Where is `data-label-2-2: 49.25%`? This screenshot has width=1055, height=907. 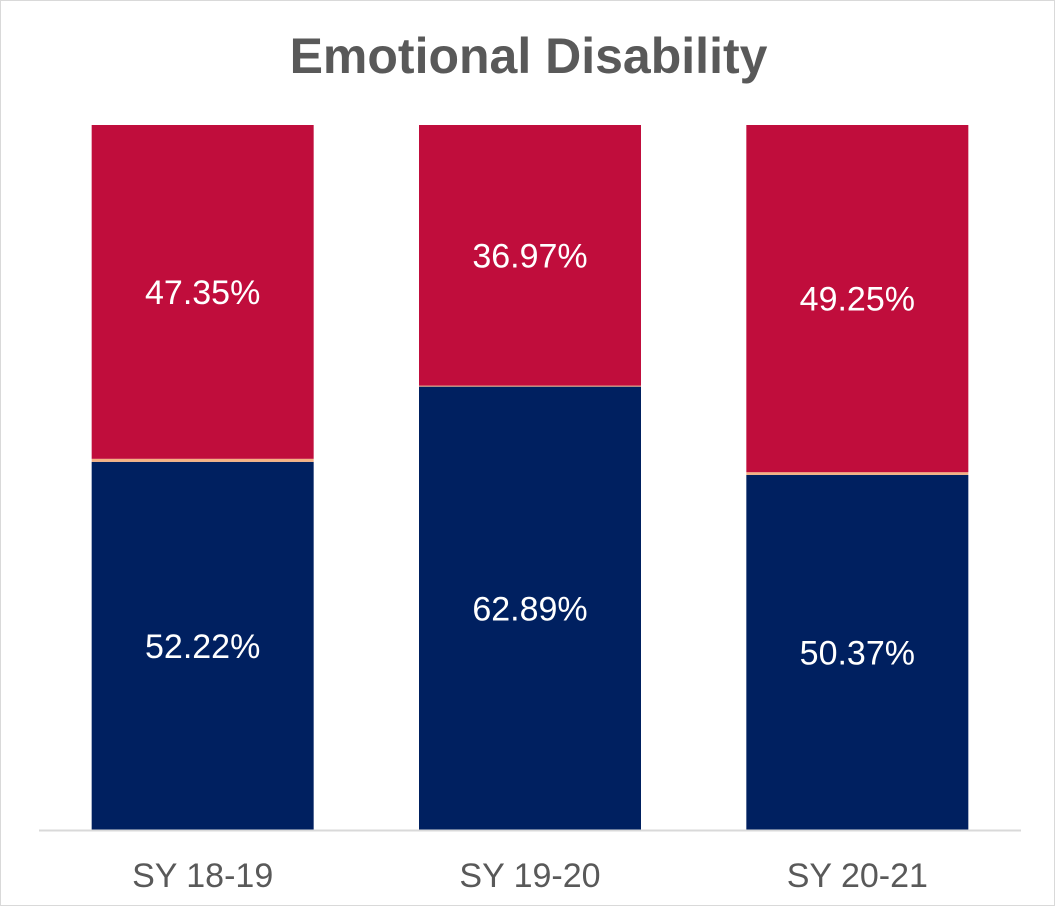 data-label-2-2: 49.25% is located at coordinates (857, 300).